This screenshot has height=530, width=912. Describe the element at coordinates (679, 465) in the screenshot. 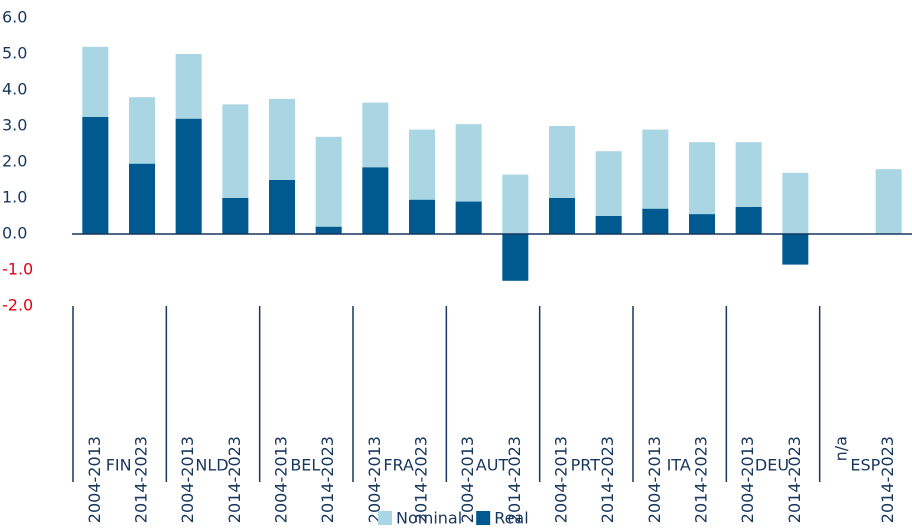

I see `group-label: ITA` at that location.